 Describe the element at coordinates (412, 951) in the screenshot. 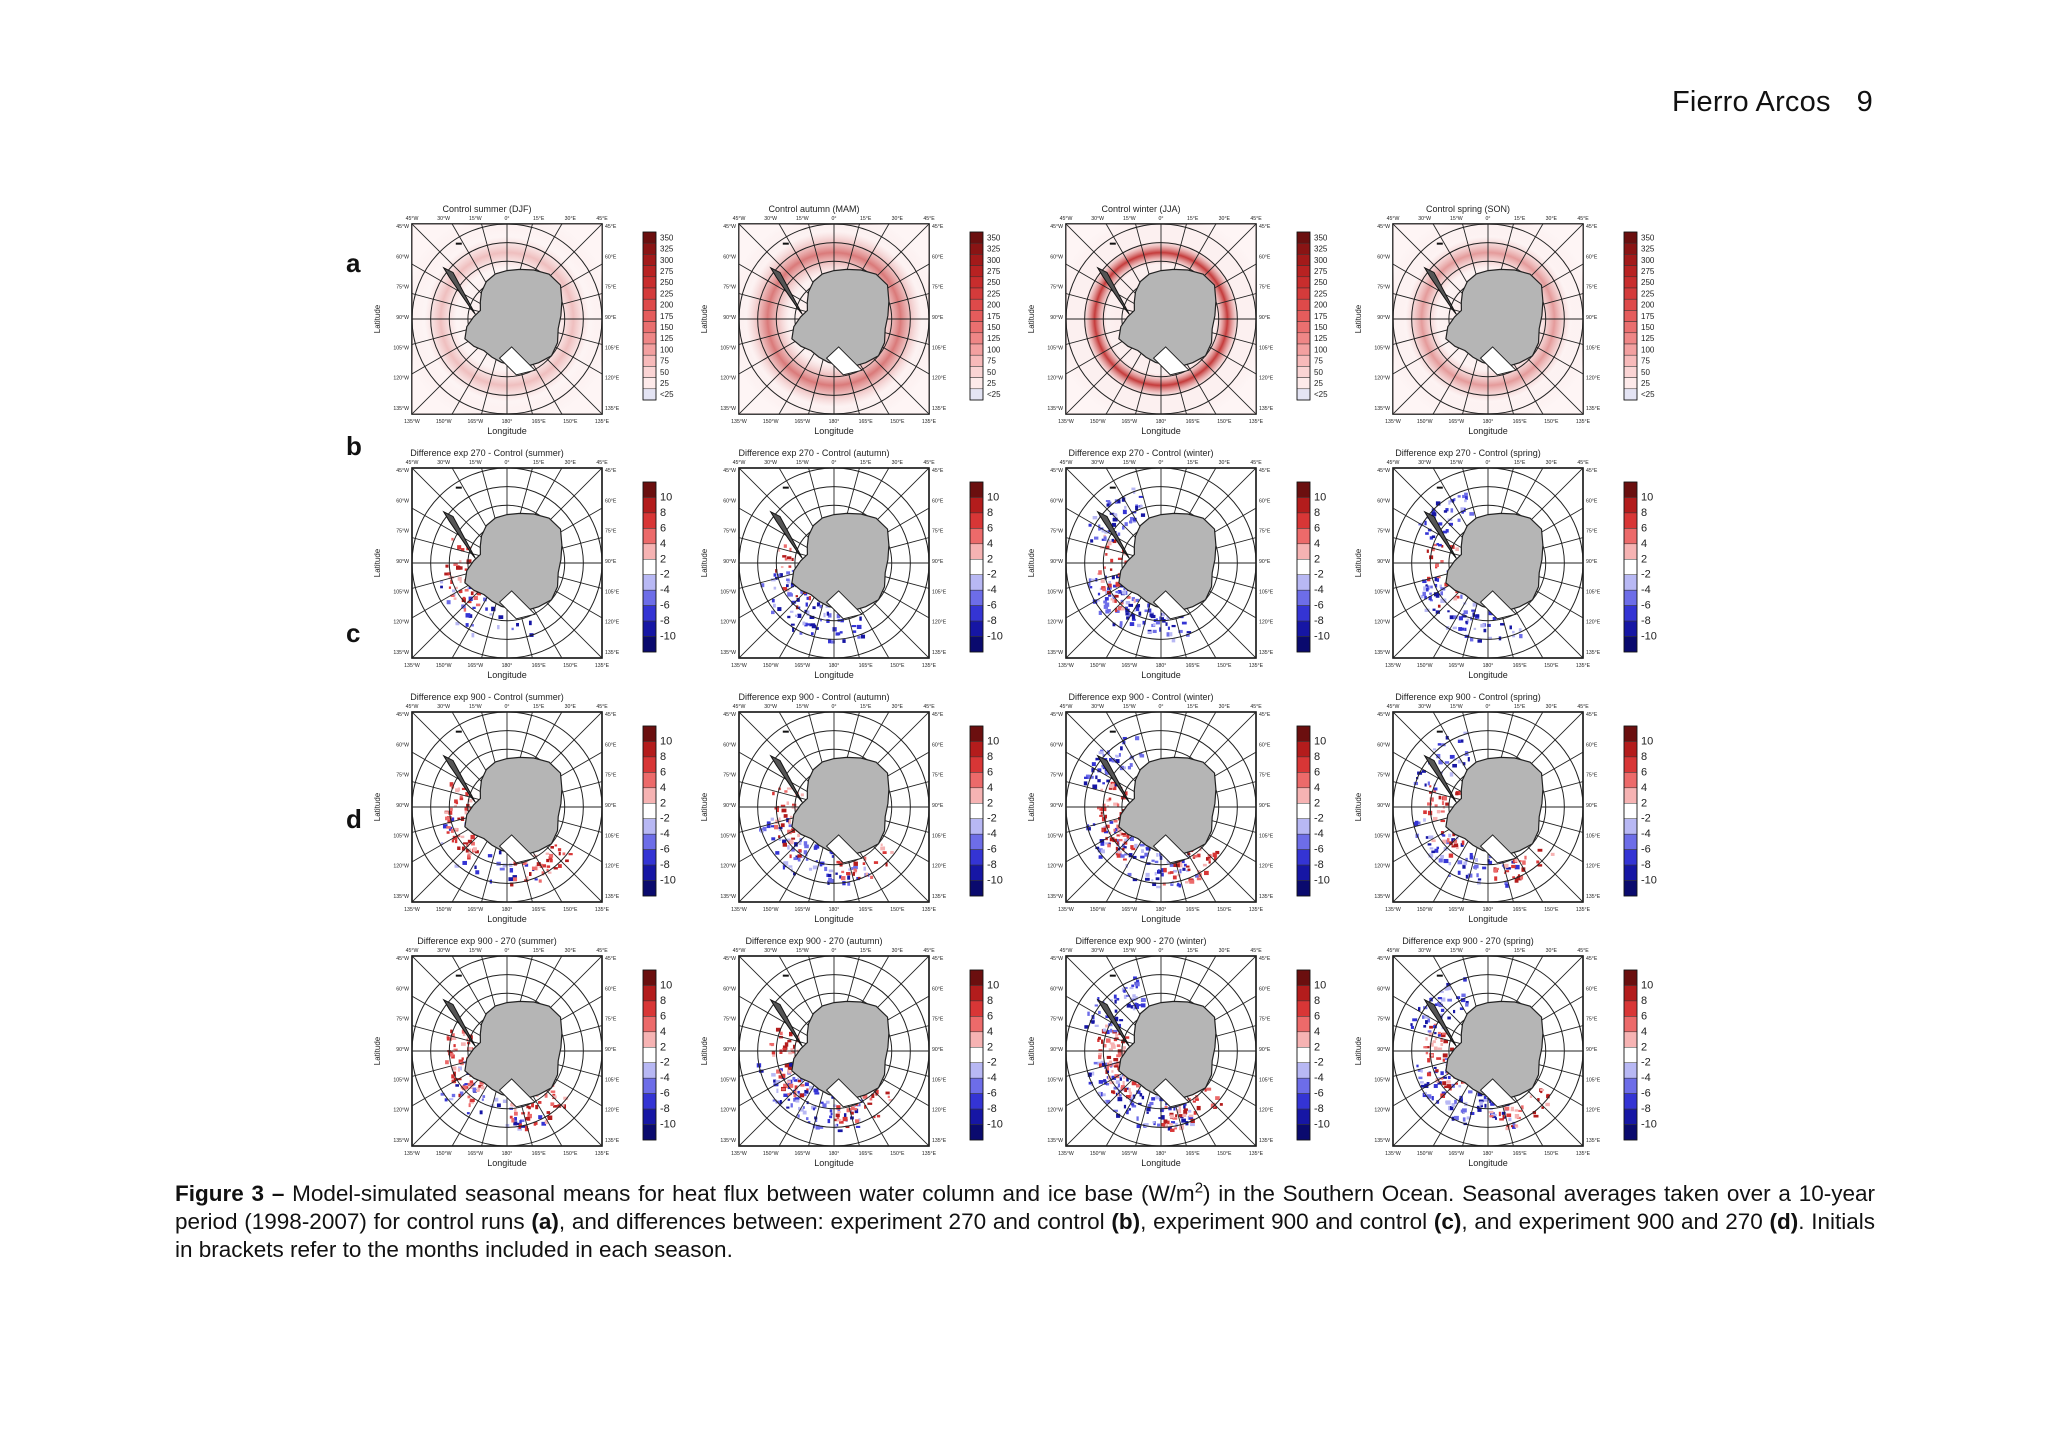

I see `top-tick-label: 45°W` at that location.